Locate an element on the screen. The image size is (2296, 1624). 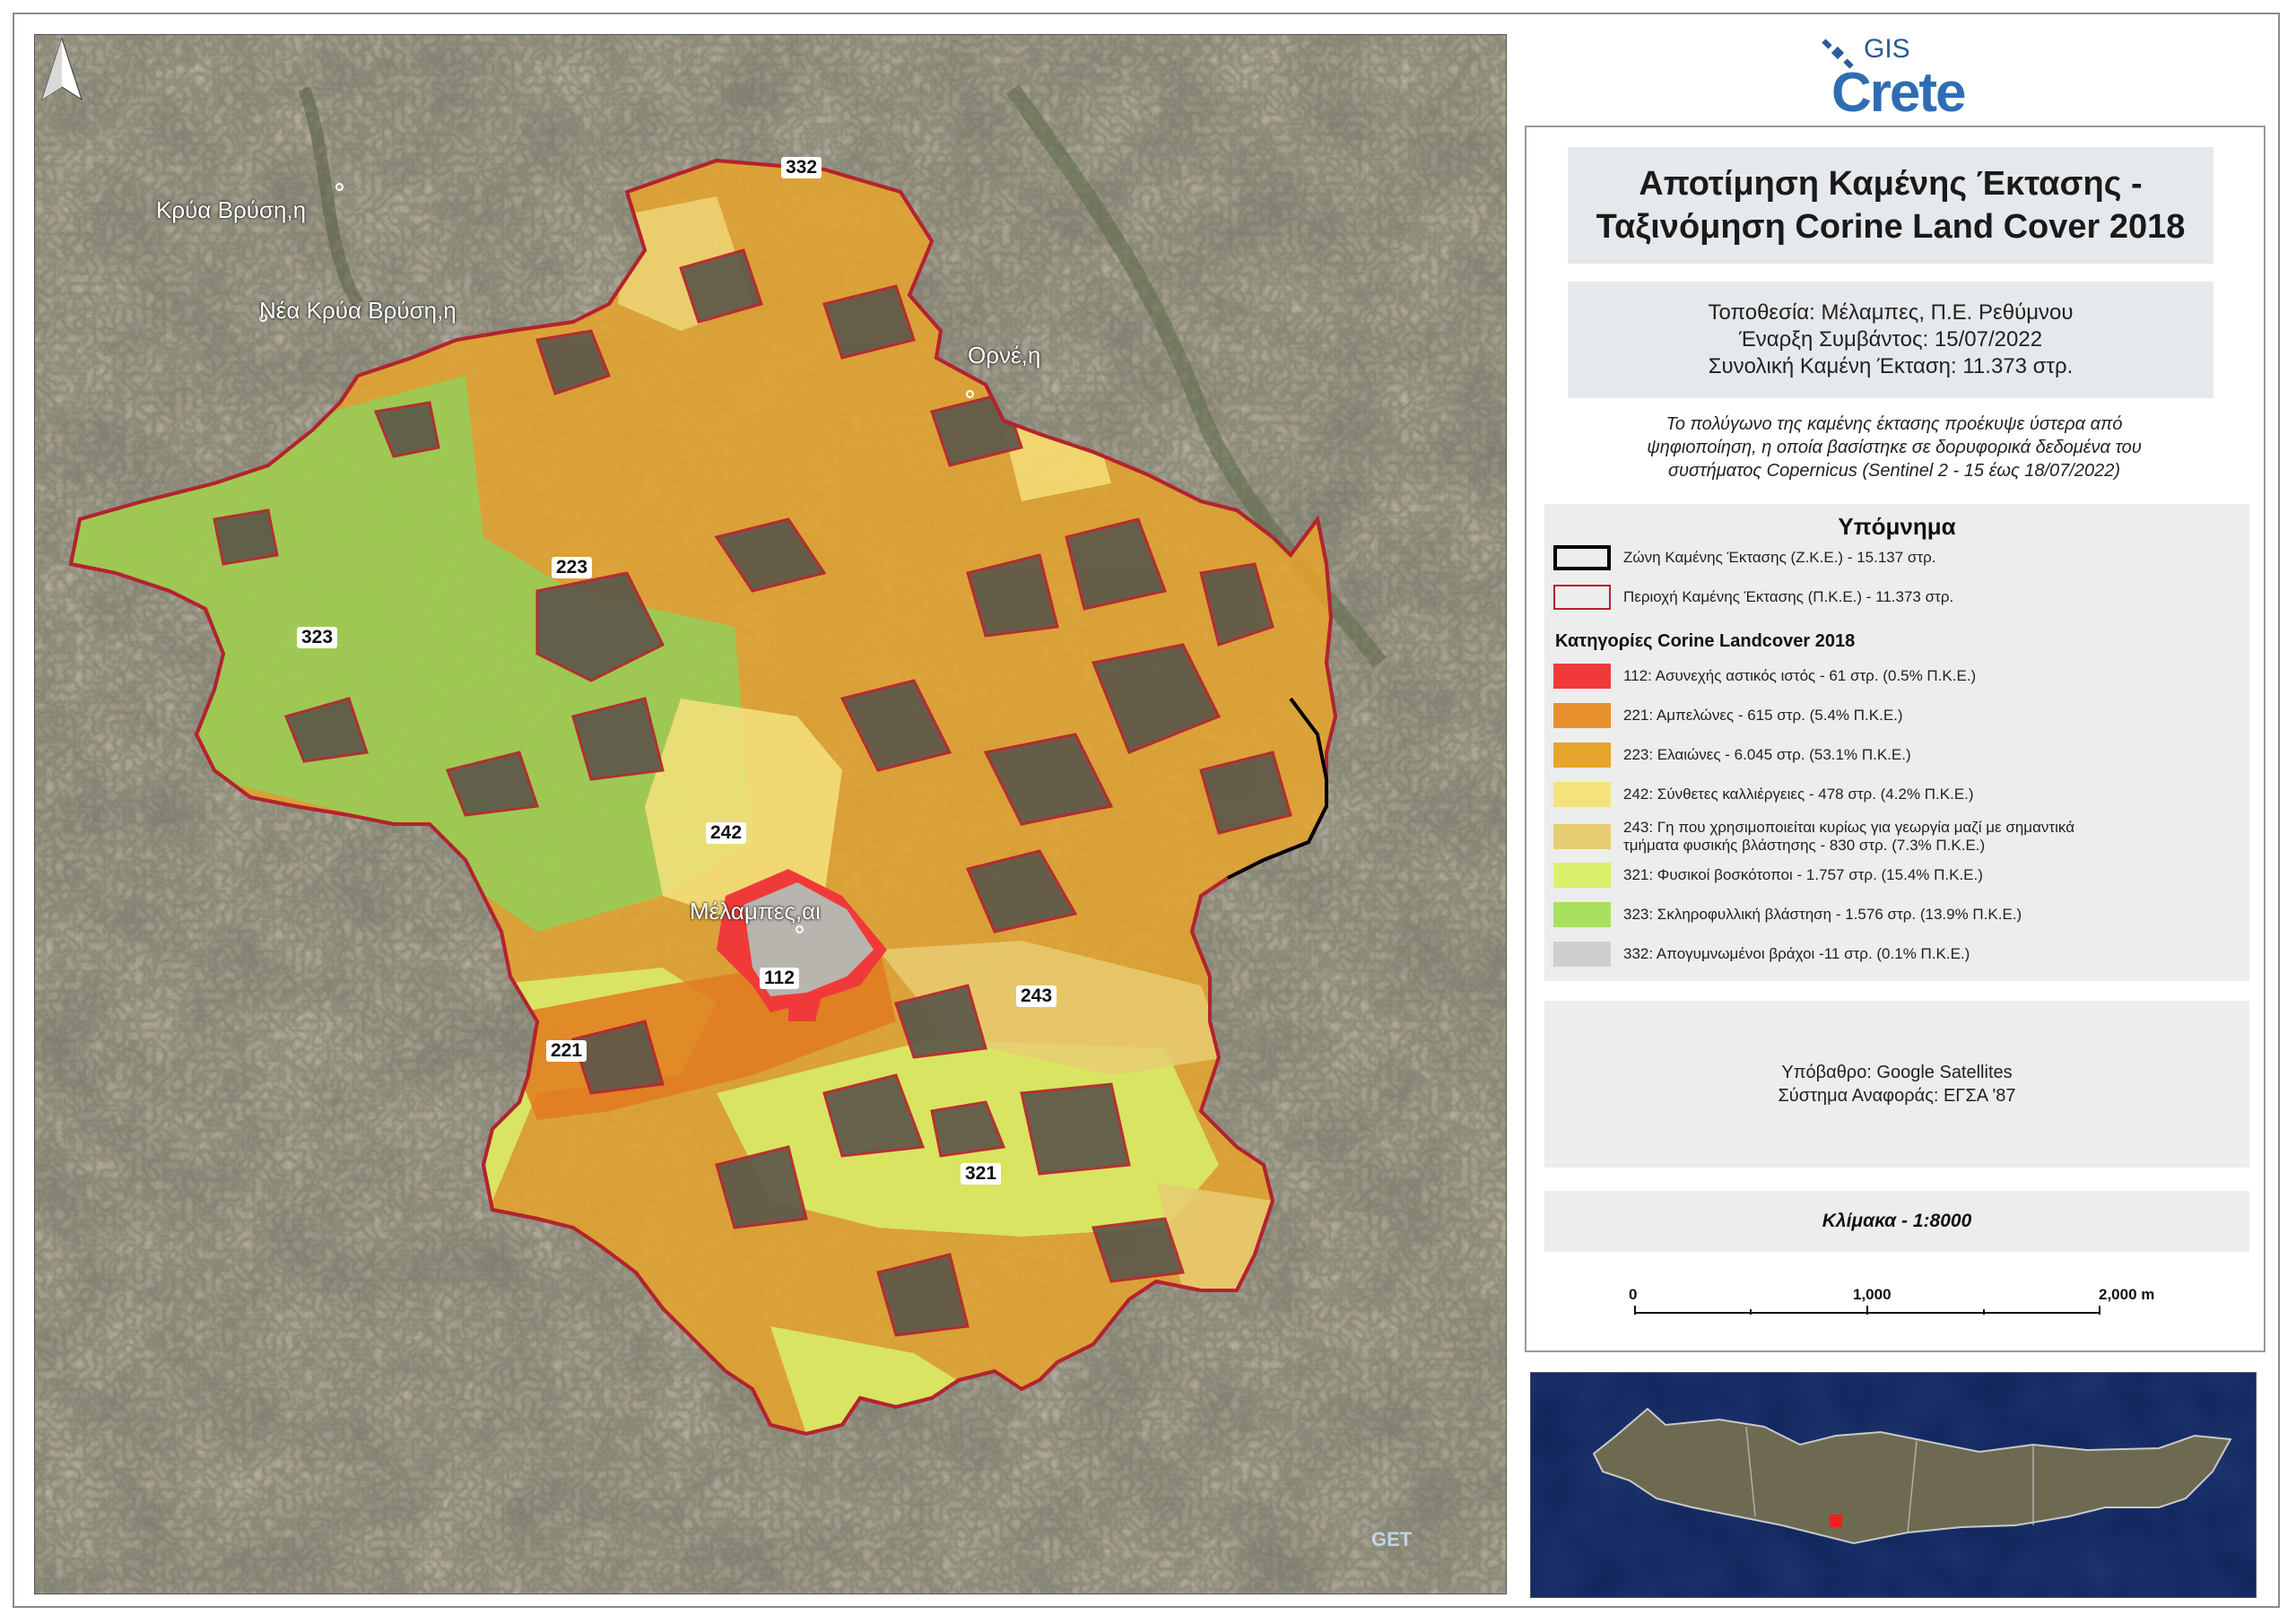
scale-bar-graphic is located at coordinates (1867, 1310).